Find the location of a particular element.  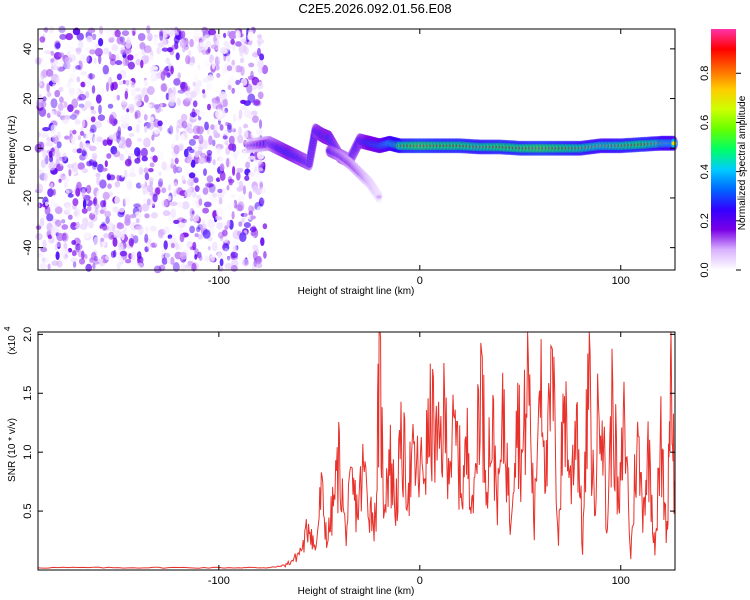

snr-x-tick-label: -100 is located at coordinates (219, 581).